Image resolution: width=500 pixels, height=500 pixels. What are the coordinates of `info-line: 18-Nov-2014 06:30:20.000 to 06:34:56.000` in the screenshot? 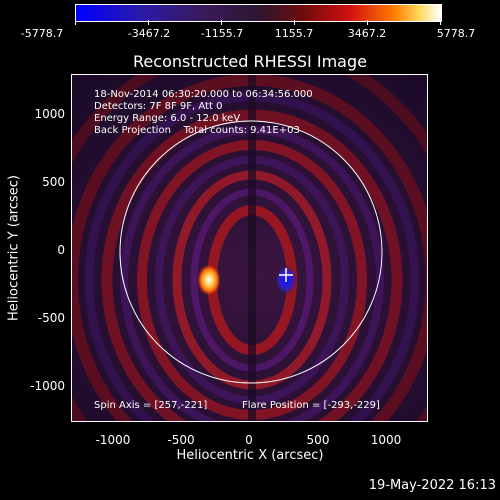 It's located at (203, 94).